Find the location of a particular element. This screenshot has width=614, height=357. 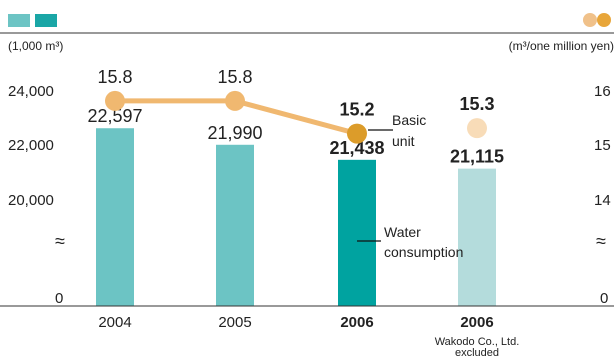

water-consumption-text: consumption is located at coordinates (423, 252).